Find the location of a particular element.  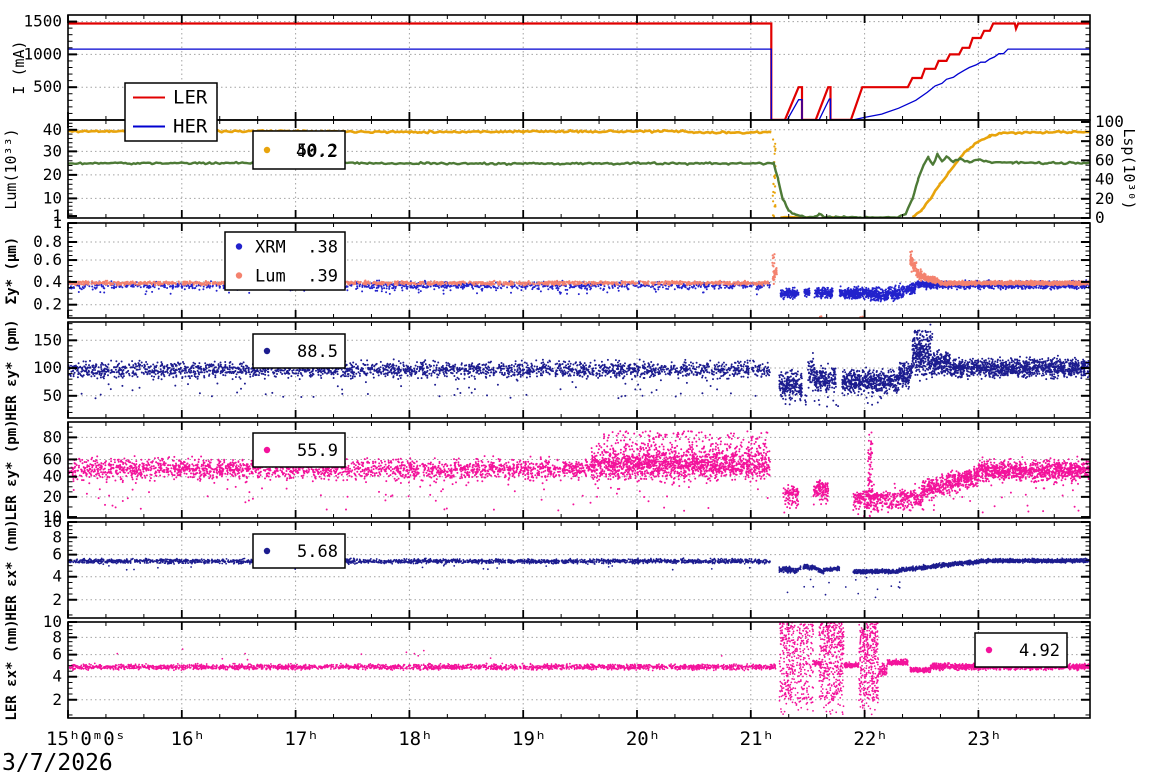

svg-text: 50.2 is located at coordinates (317, 151).